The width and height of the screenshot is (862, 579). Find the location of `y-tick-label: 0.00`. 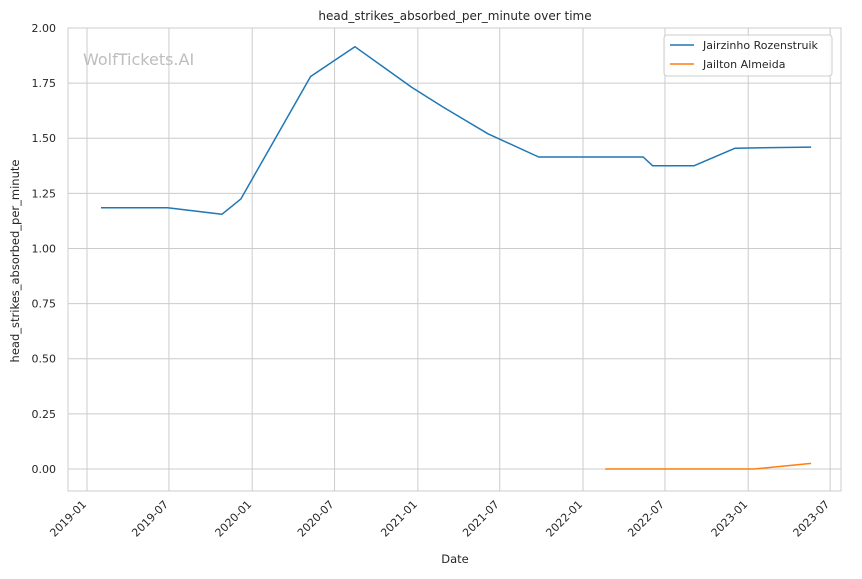

y-tick-label: 0.00 is located at coordinates (44, 469).